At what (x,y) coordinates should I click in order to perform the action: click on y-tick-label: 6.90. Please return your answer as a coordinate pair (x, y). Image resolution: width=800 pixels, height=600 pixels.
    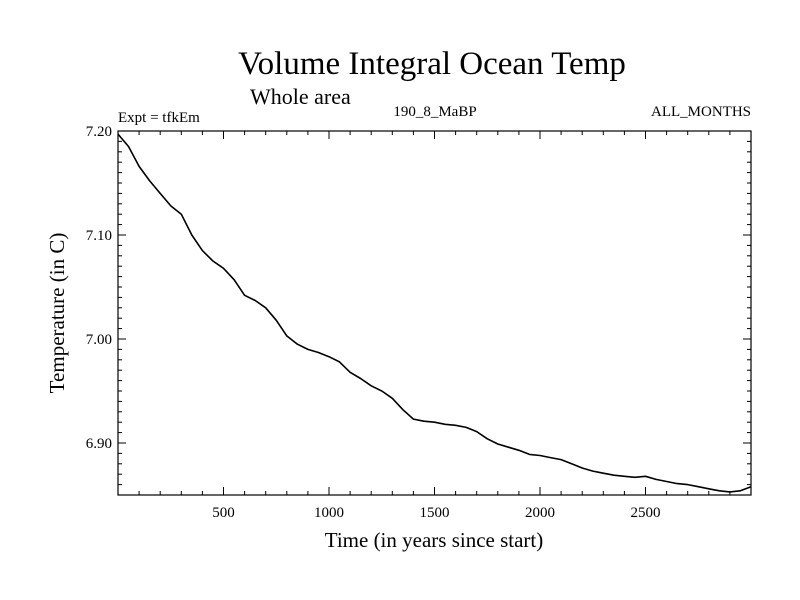
    Looking at the image, I should click on (99, 444).